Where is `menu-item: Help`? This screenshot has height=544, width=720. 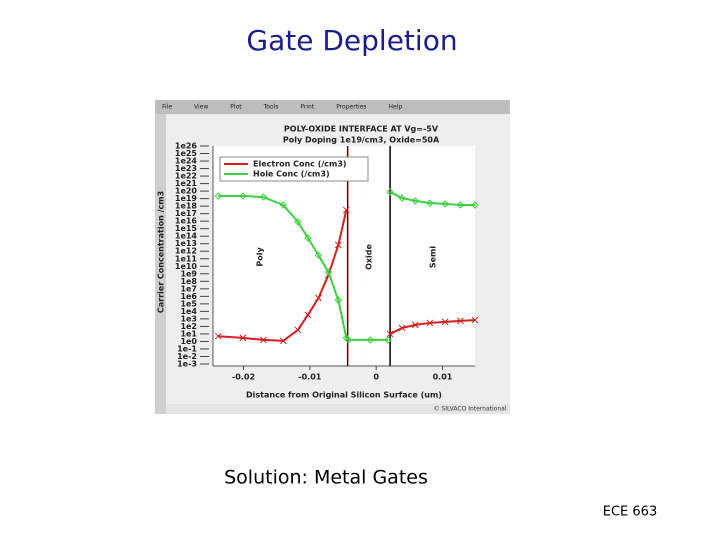 menu-item: Help is located at coordinates (396, 107).